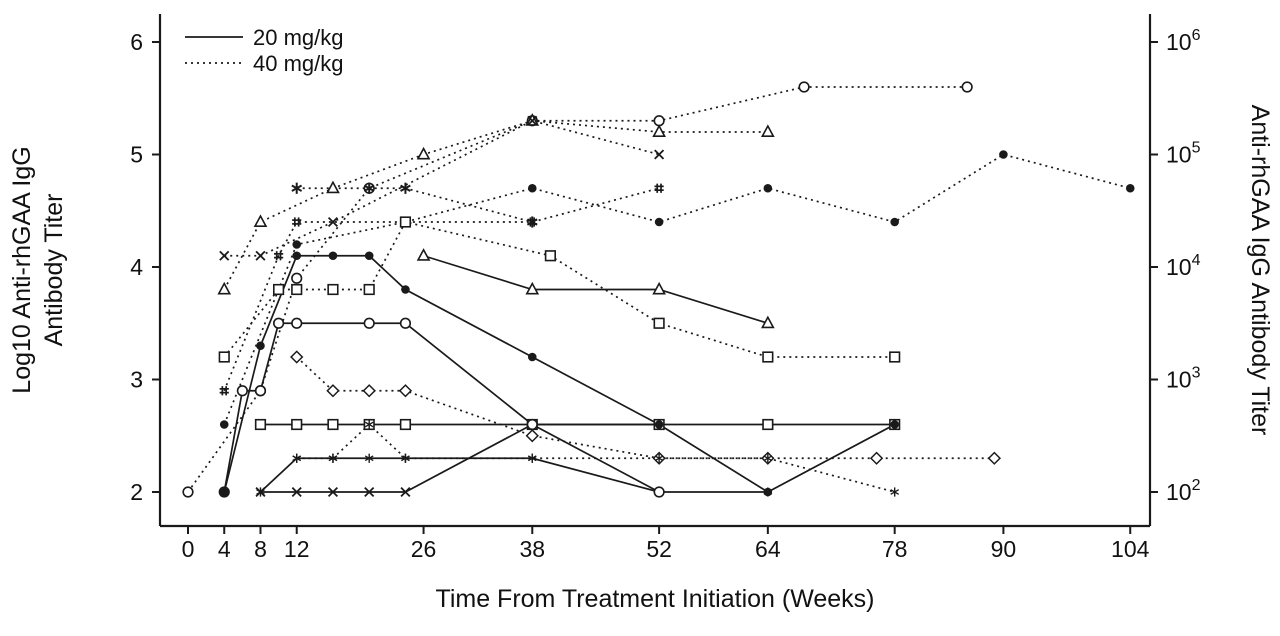 The image size is (1280, 636). I want to click on legend-solid-label: 20 mg/kg, so click(298, 37).